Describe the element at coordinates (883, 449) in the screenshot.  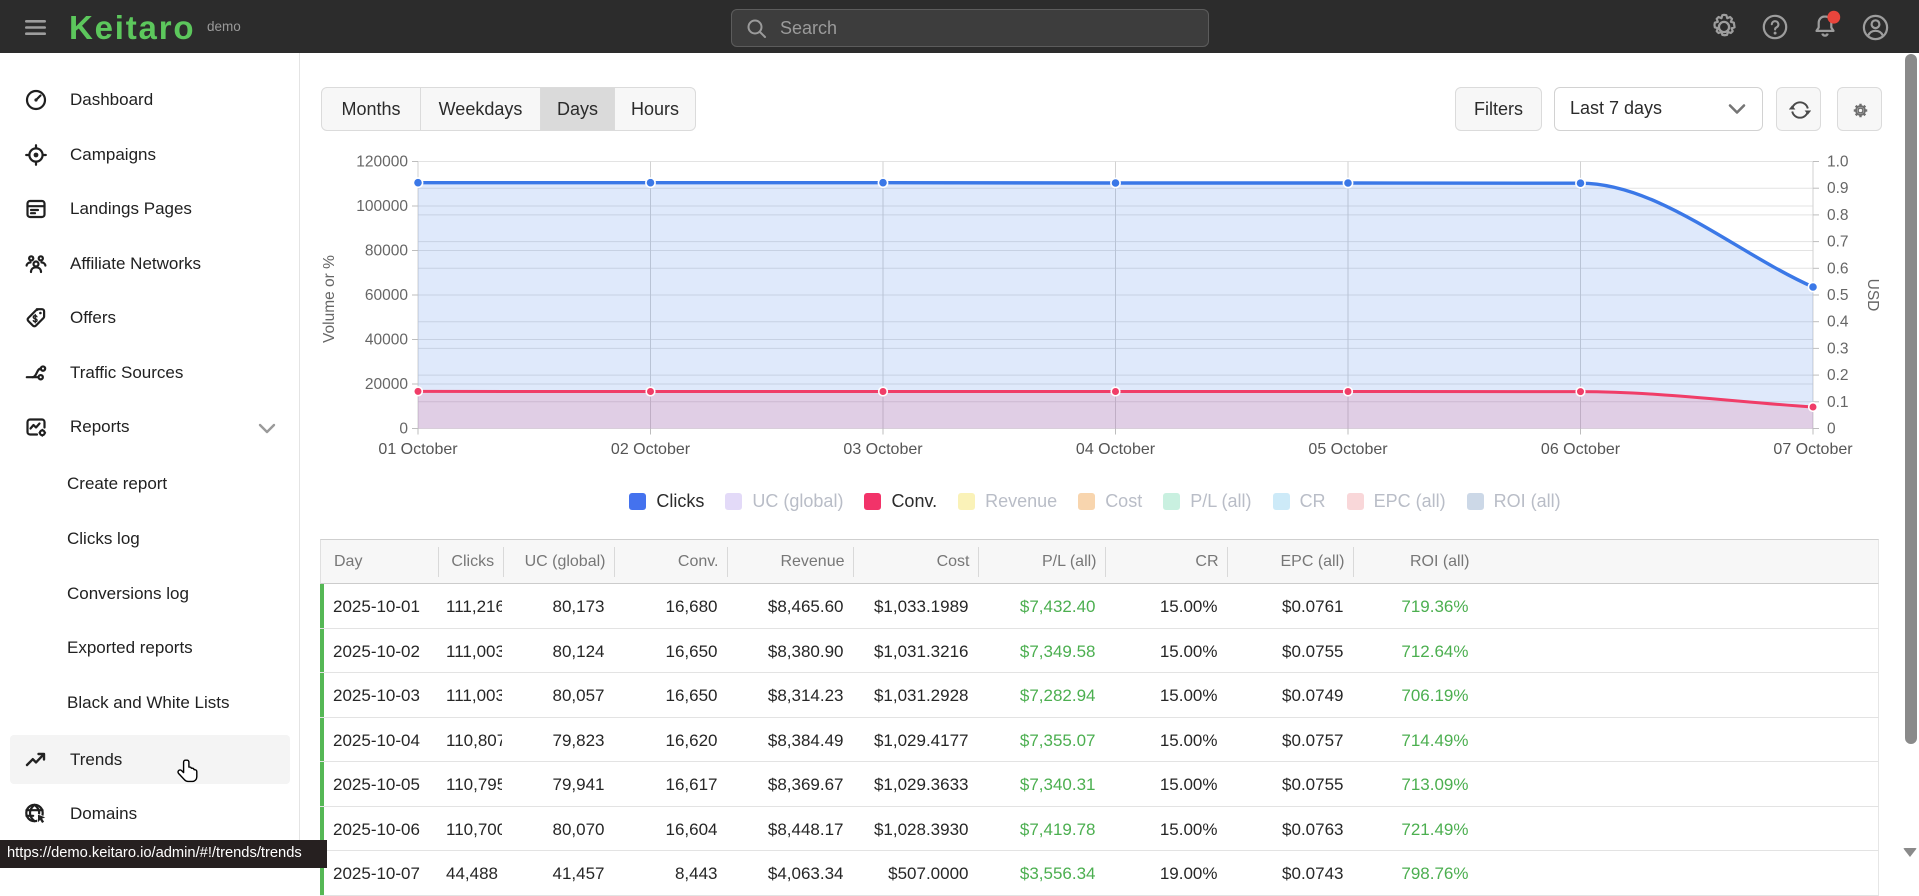
I see `svg-text: 03 October` at that location.